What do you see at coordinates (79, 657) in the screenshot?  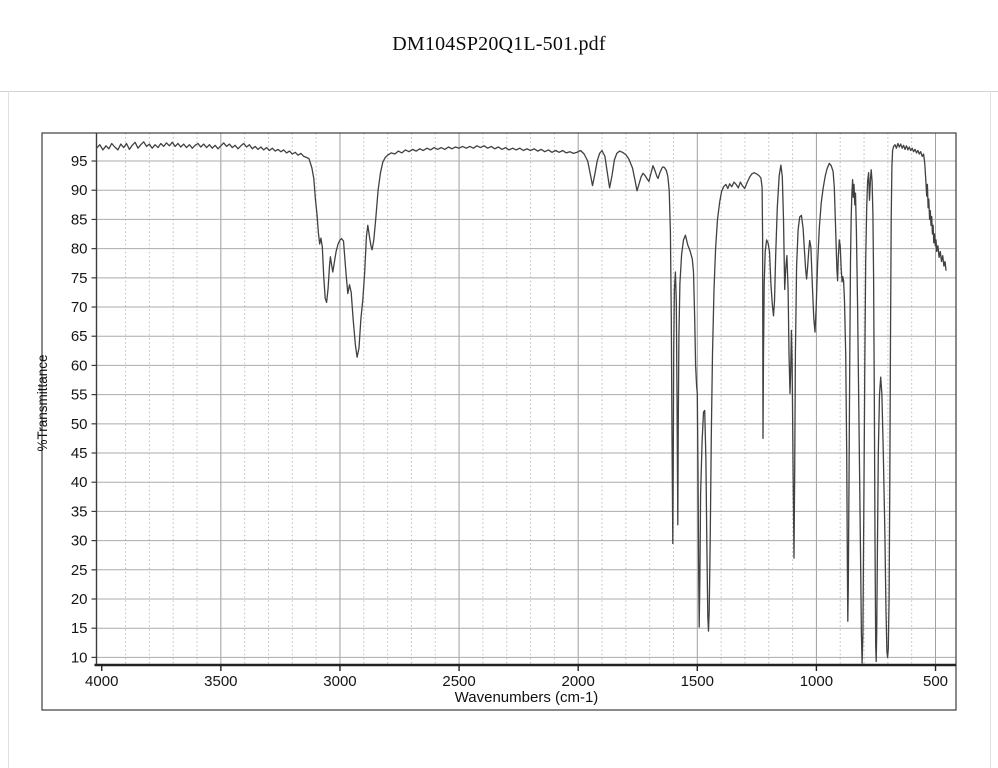 I see `y-tick-label: 10` at bounding box center [79, 657].